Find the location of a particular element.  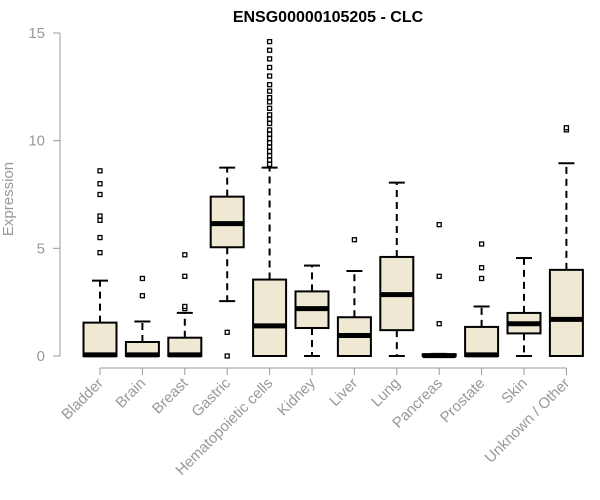

x-tick-label: Kidney is located at coordinates (296, 396).